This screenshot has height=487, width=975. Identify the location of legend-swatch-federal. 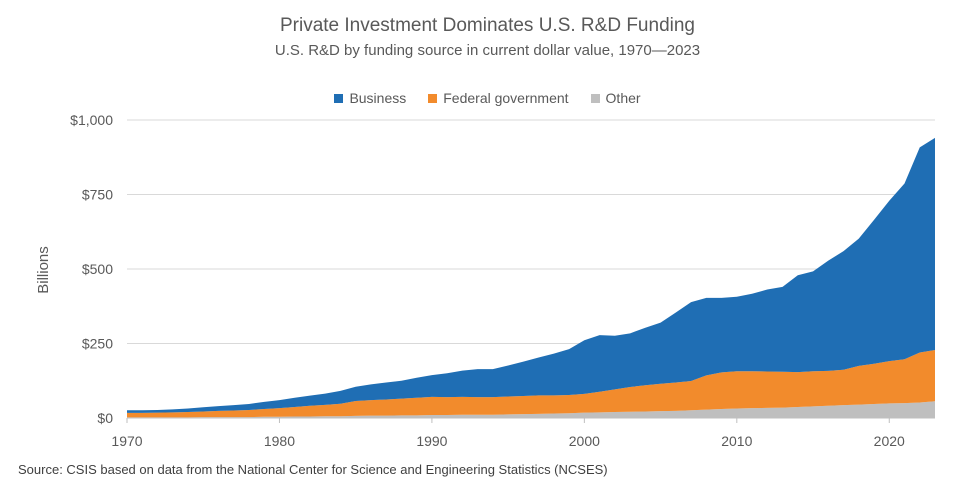
(433, 98).